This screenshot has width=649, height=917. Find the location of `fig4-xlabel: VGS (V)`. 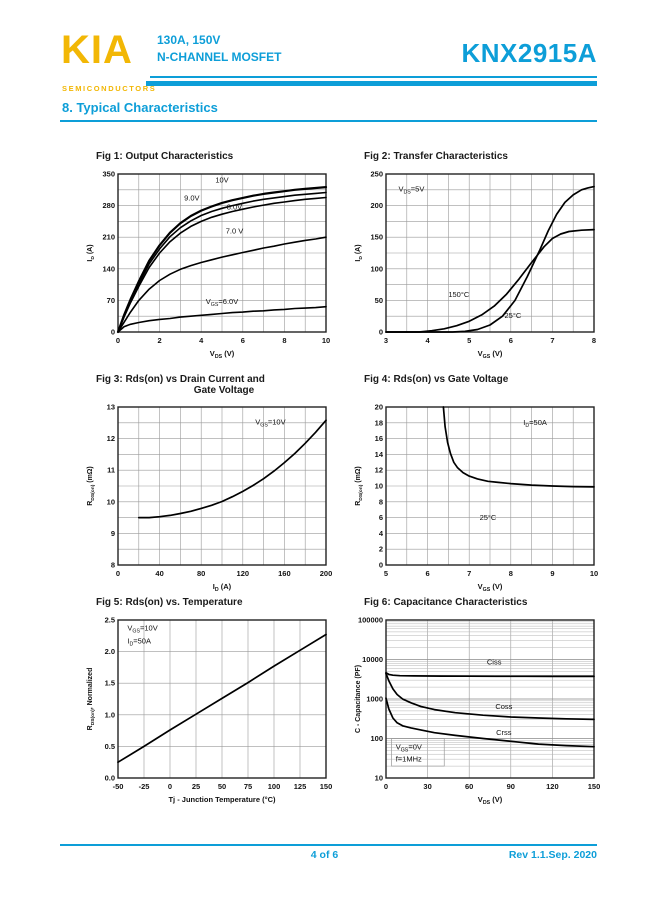

fig4-xlabel: VGS (V) is located at coordinates (490, 587).